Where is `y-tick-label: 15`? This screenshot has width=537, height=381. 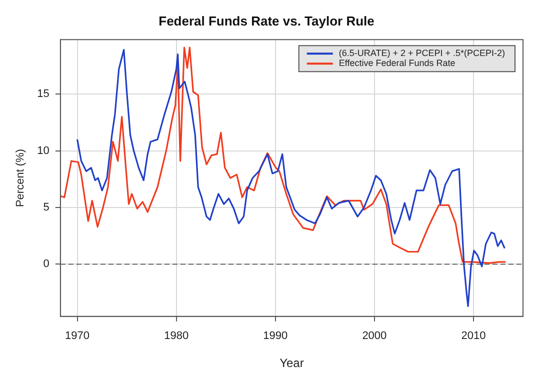
y-tick-label: 15 is located at coordinates (43, 94).